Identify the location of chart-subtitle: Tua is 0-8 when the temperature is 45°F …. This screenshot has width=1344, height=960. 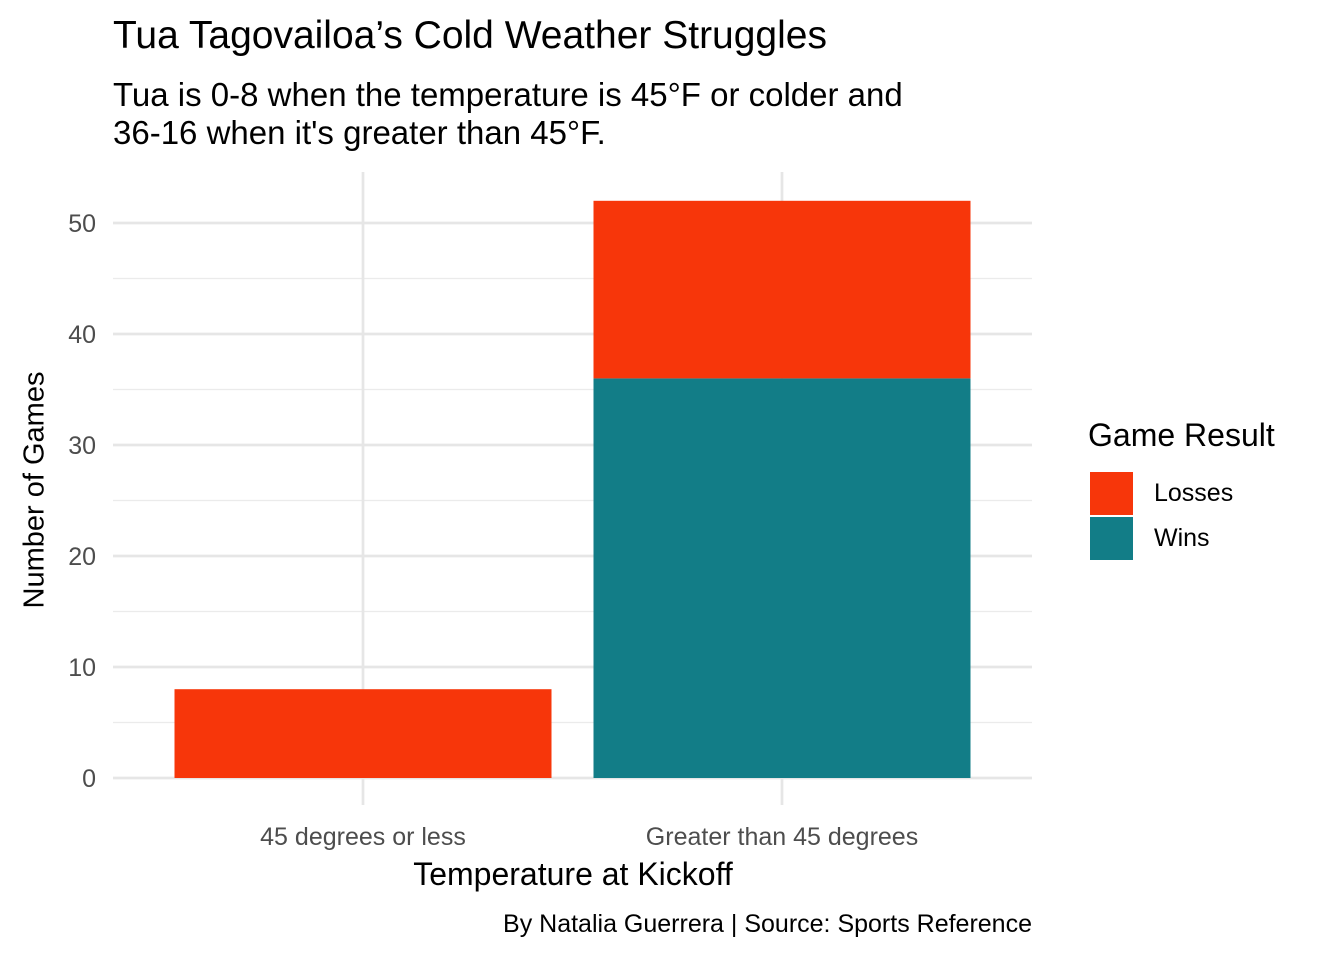
(508, 113).